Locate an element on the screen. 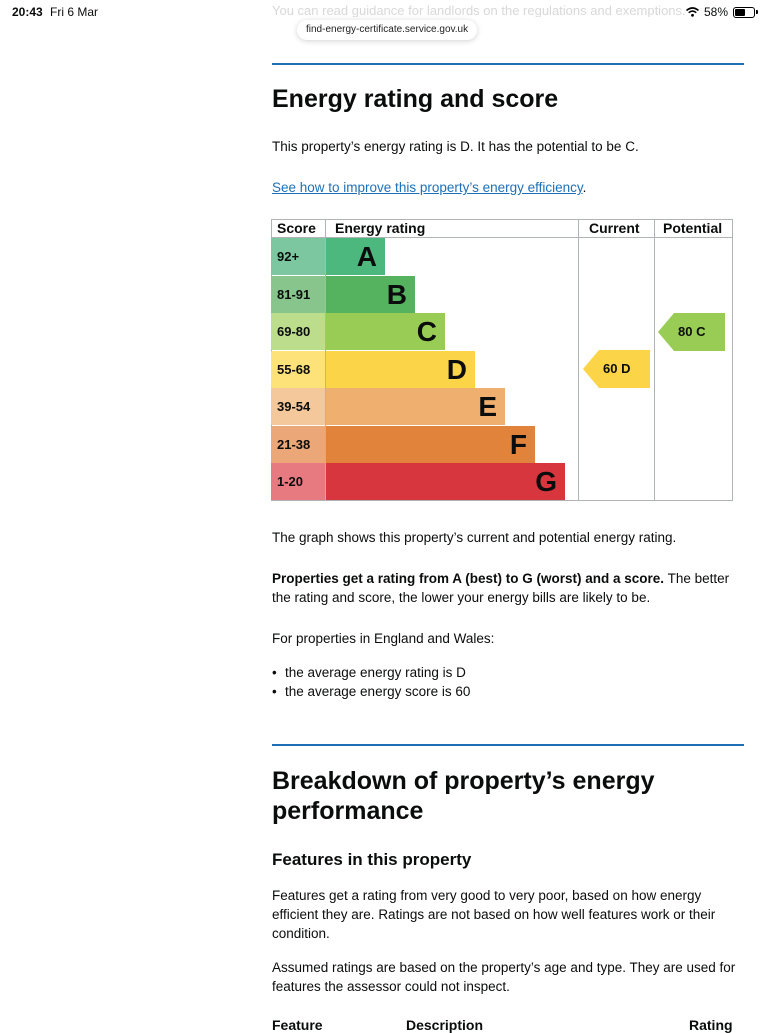  table-header-description: Description is located at coordinates (445, 1025).